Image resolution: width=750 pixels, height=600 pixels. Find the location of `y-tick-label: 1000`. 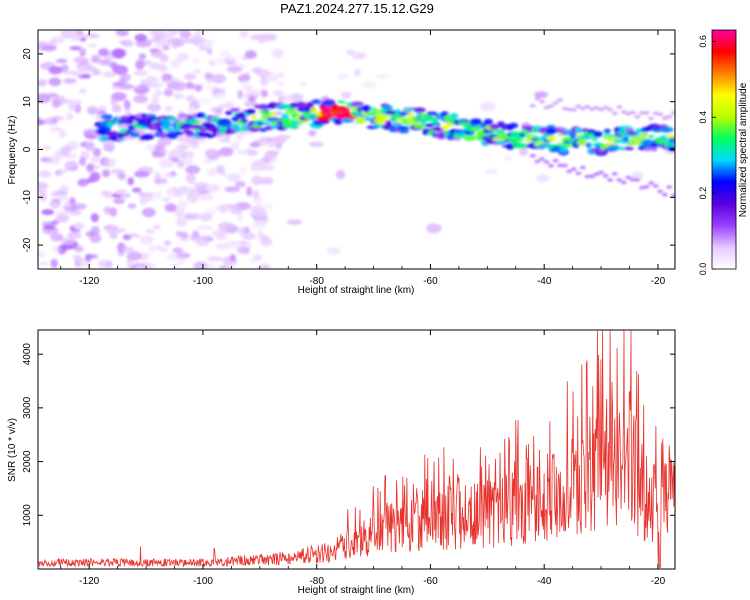

y-tick-label: 1000 is located at coordinates (27, 515).